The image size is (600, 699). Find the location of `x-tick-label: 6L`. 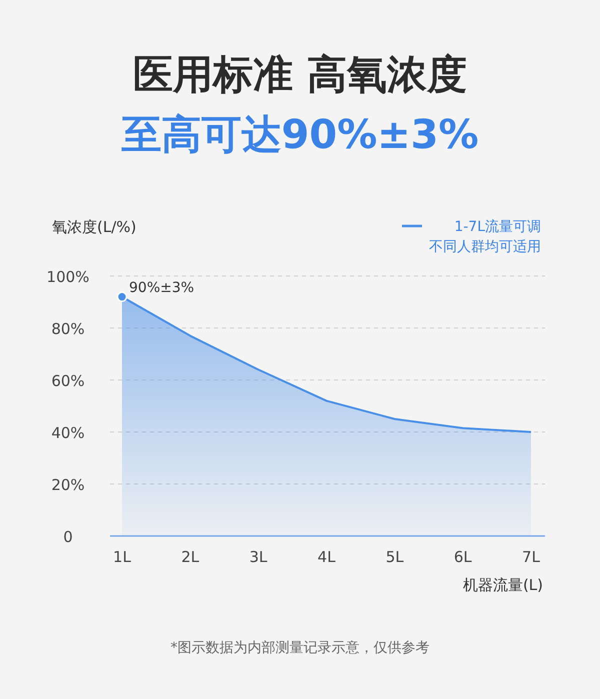

x-tick-label: 6L is located at coordinates (463, 557).